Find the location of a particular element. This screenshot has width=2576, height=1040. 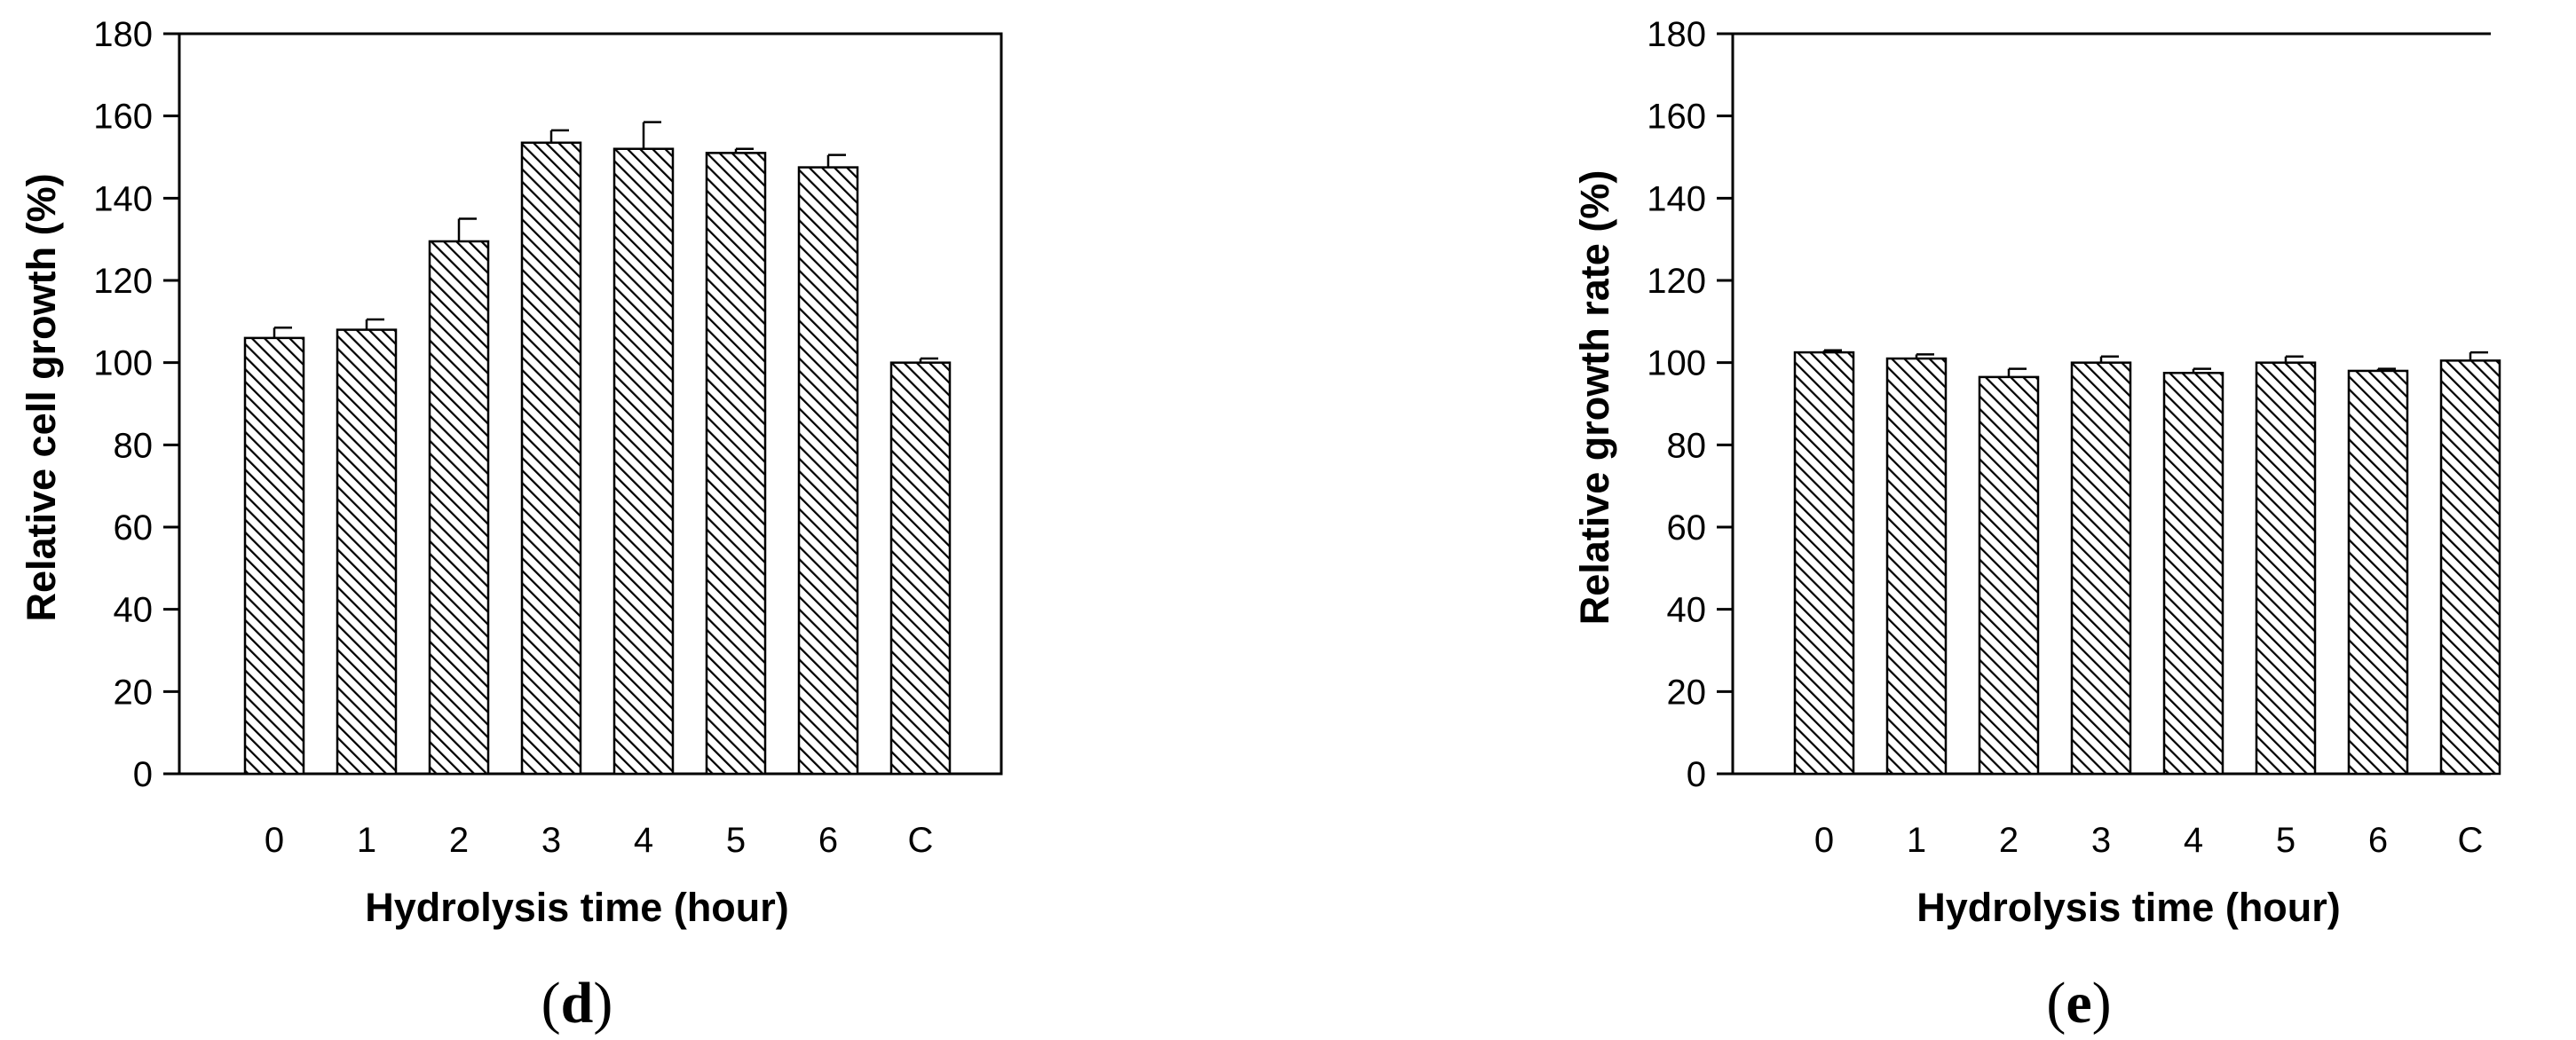

panel-label: (e) is located at coordinates (2078, 1003).